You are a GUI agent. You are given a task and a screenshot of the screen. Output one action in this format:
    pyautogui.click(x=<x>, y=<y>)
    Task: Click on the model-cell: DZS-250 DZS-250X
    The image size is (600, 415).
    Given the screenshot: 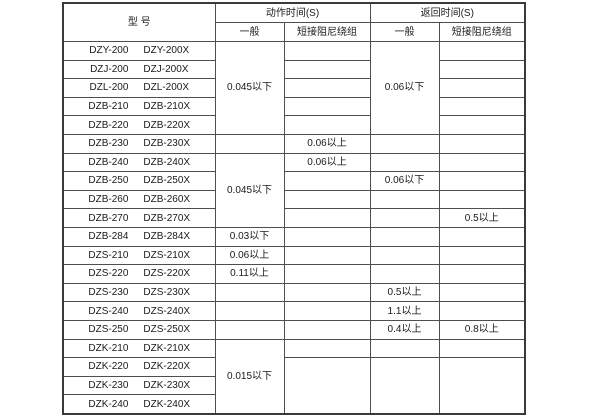 What is the action you would take?
    pyautogui.click(x=139, y=329)
    